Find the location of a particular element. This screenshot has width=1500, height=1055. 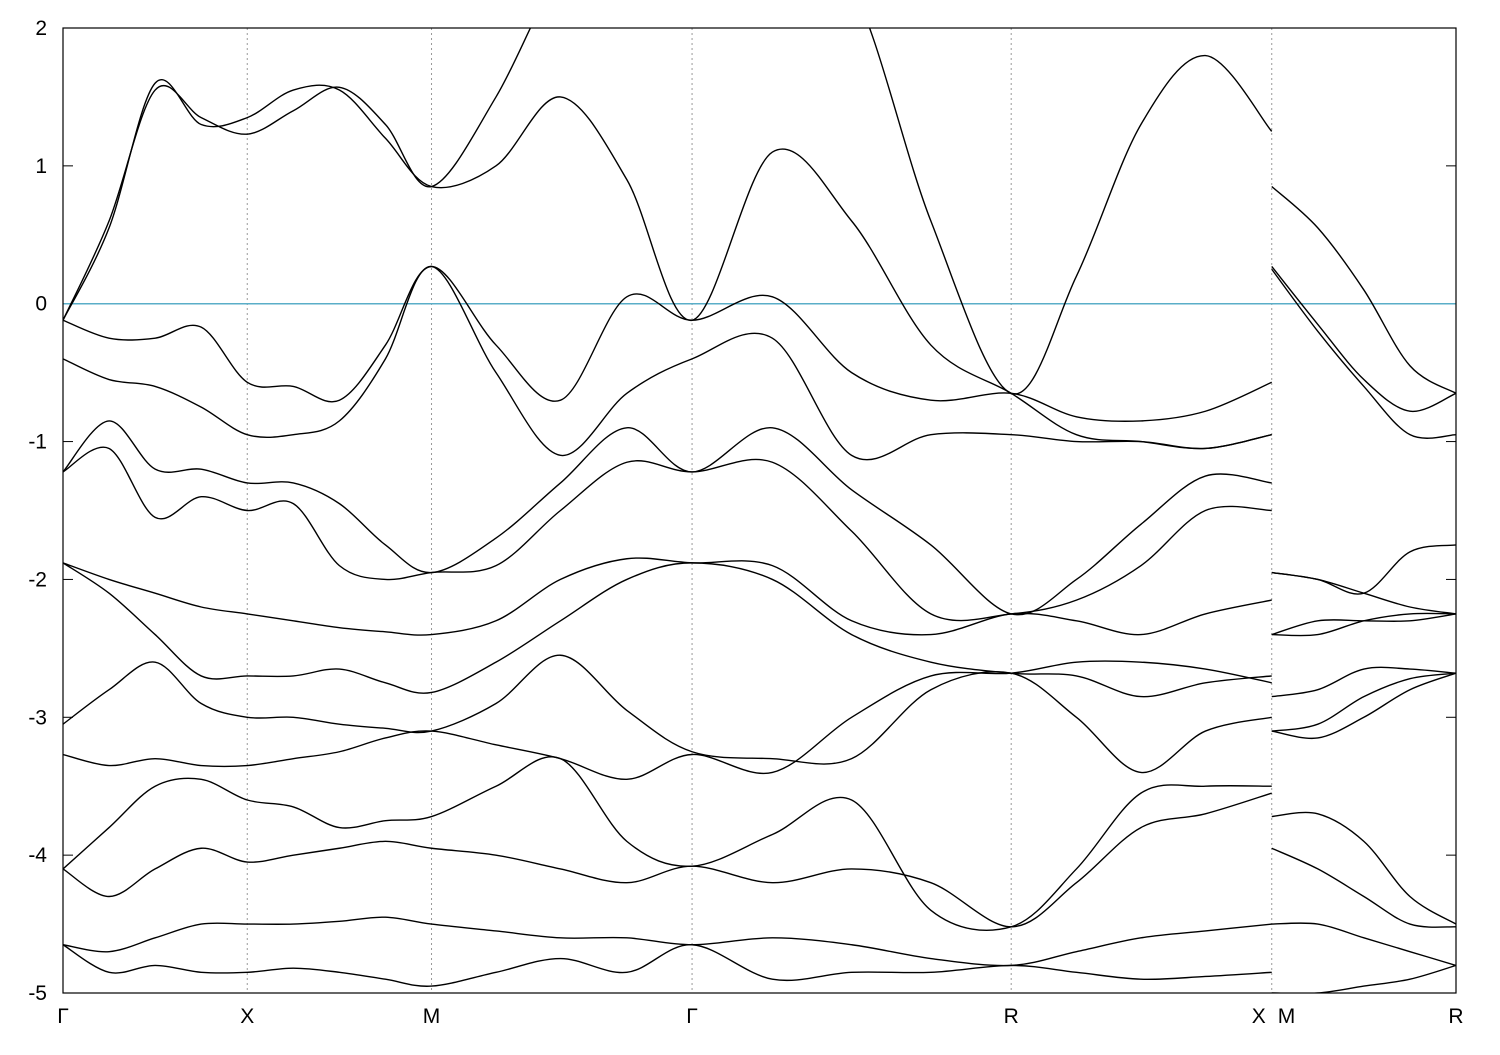

y-tick-label: 1 is located at coordinates (41, 166).